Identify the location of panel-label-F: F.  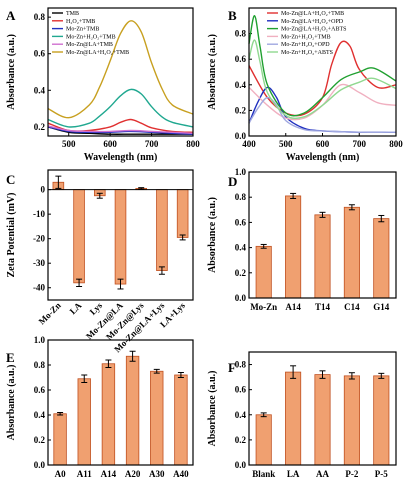
(232, 367).